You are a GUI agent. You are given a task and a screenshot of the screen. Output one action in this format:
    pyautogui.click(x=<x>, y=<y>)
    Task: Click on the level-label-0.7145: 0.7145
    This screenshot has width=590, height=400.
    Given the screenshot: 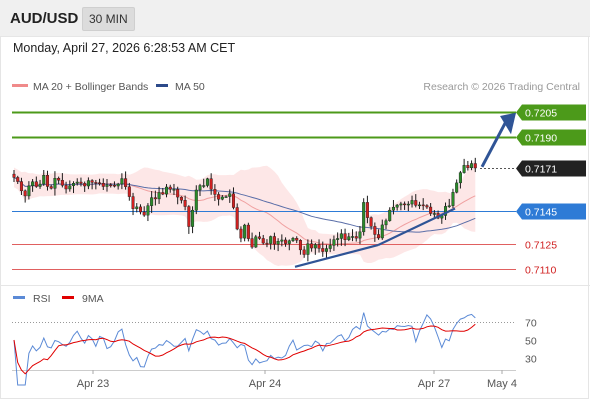 What is the action you would take?
    pyautogui.click(x=541, y=213)
    